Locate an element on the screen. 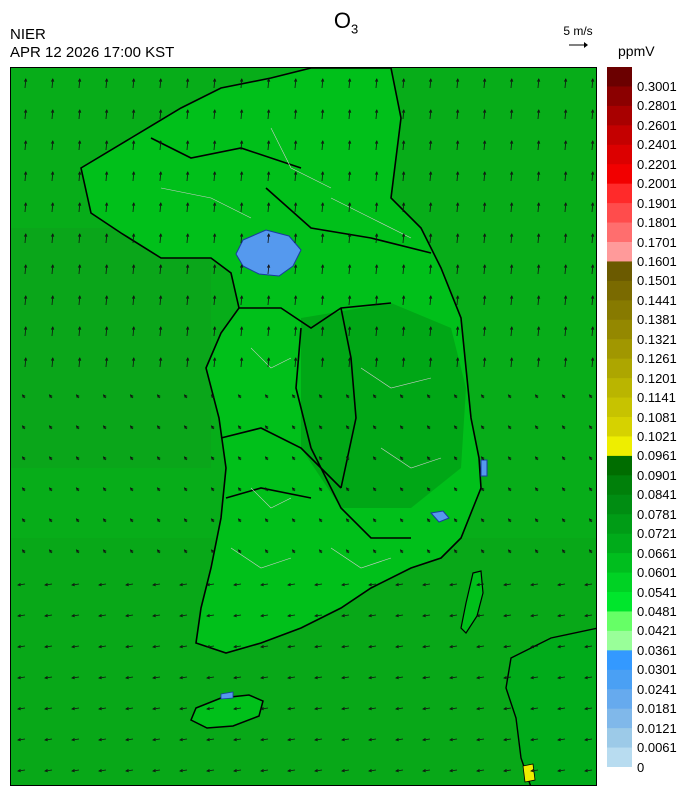 The height and width of the screenshot is (798, 692). colorbar-tick-label: 0.0781 is located at coordinates (657, 514).